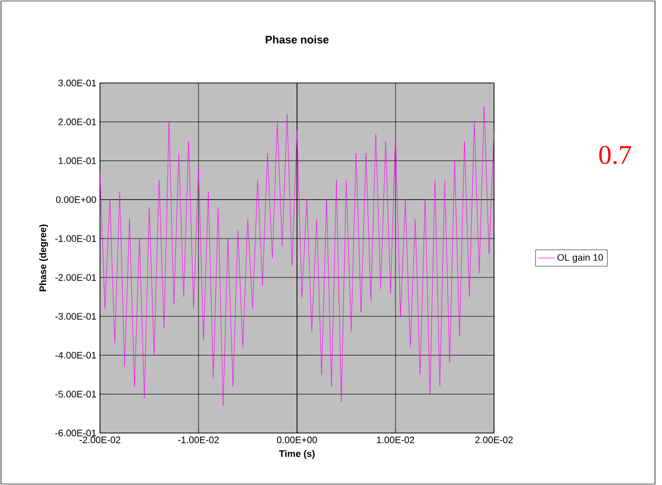 The width and height of the screenshot is (662, 485). What do you see at coordinates (297, 454) in the screenshot?
I see `x-axis-title: Time (s)` at bounding box center [297, 454].